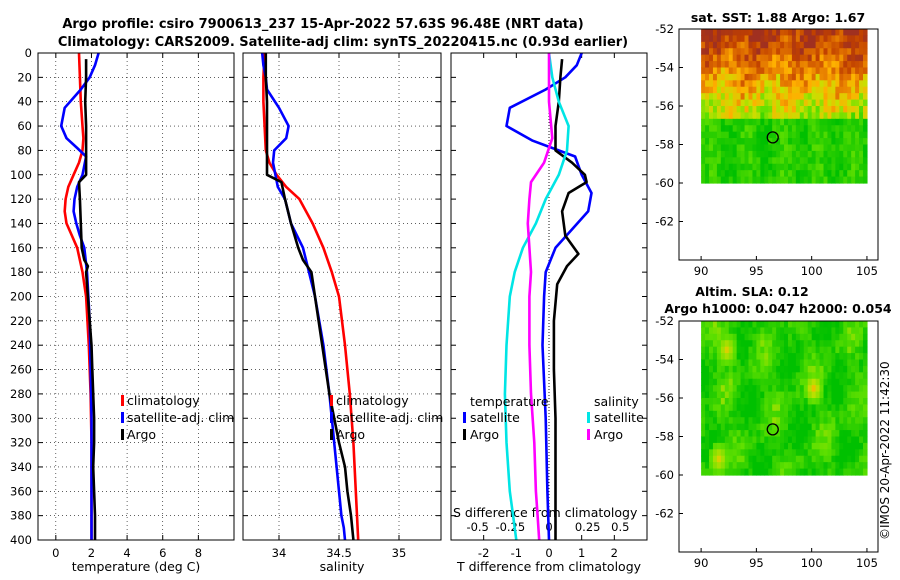 This screenshot has width=900, height=580. What do you see at coordinates (570, 299) in the screenshot?
I see `series-line-temperature-argo` at bounding box center [570, 299].